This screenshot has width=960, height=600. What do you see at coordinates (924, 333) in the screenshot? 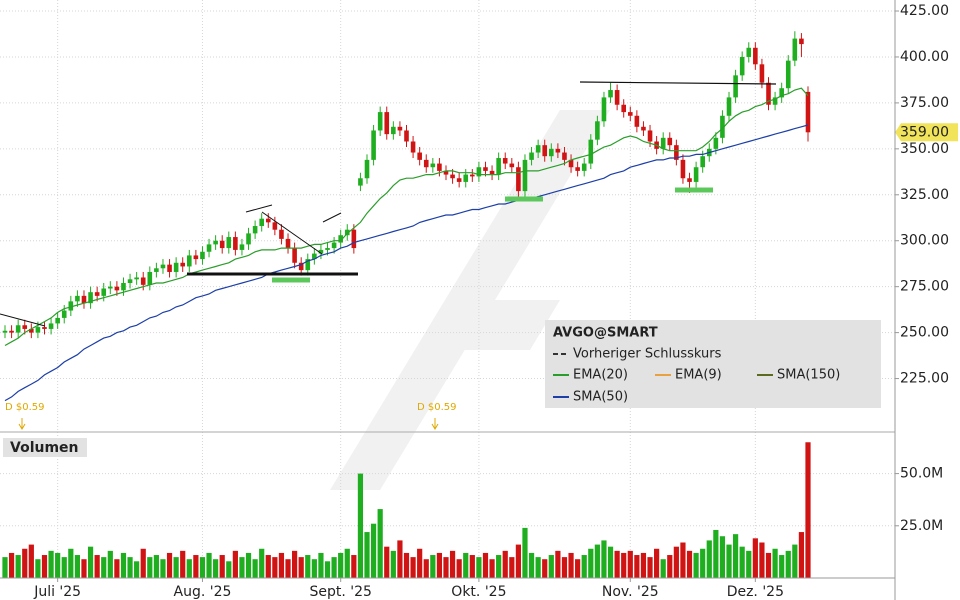
I see `y-tick-label: 250.00` at bounding box center [924, 333].